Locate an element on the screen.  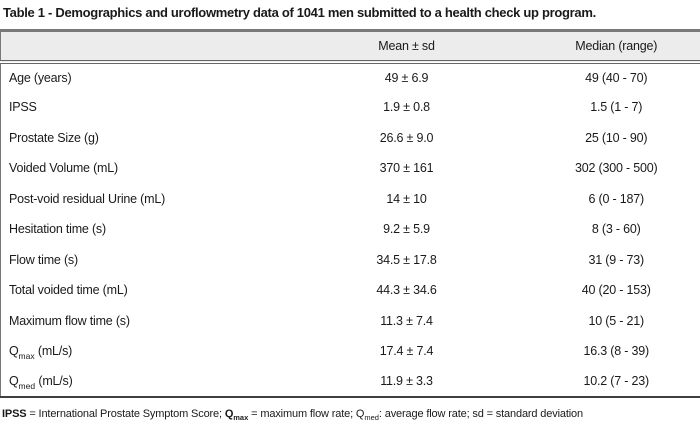
footnote-qmax-subscript: max is located at coordinates (241, 417).